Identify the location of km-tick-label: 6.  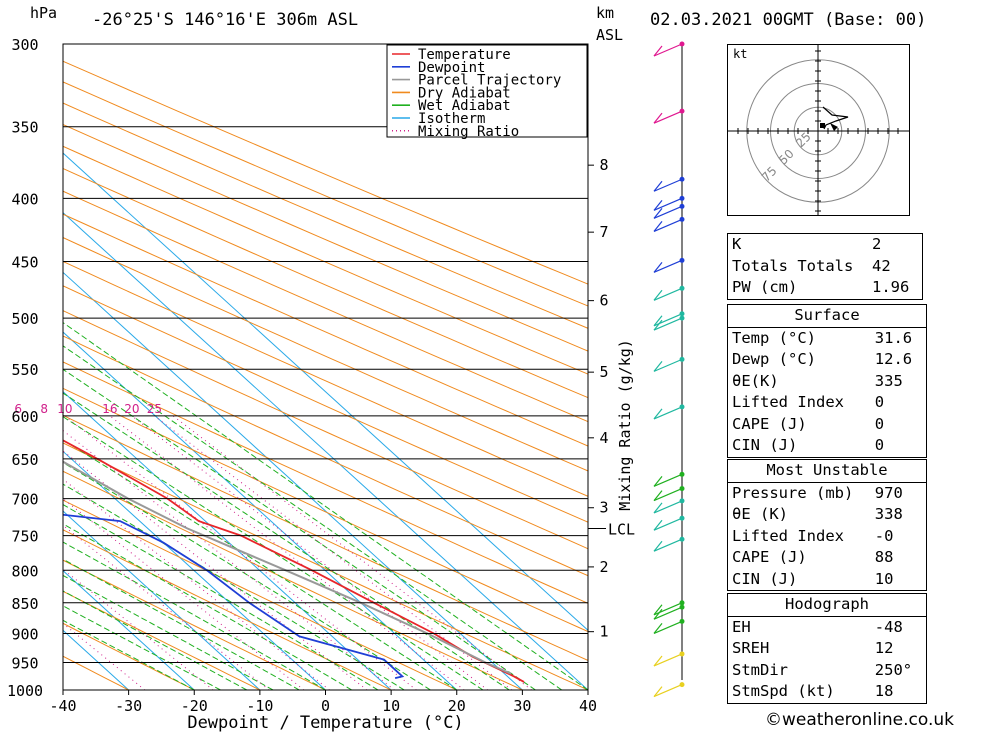
(603, 301).